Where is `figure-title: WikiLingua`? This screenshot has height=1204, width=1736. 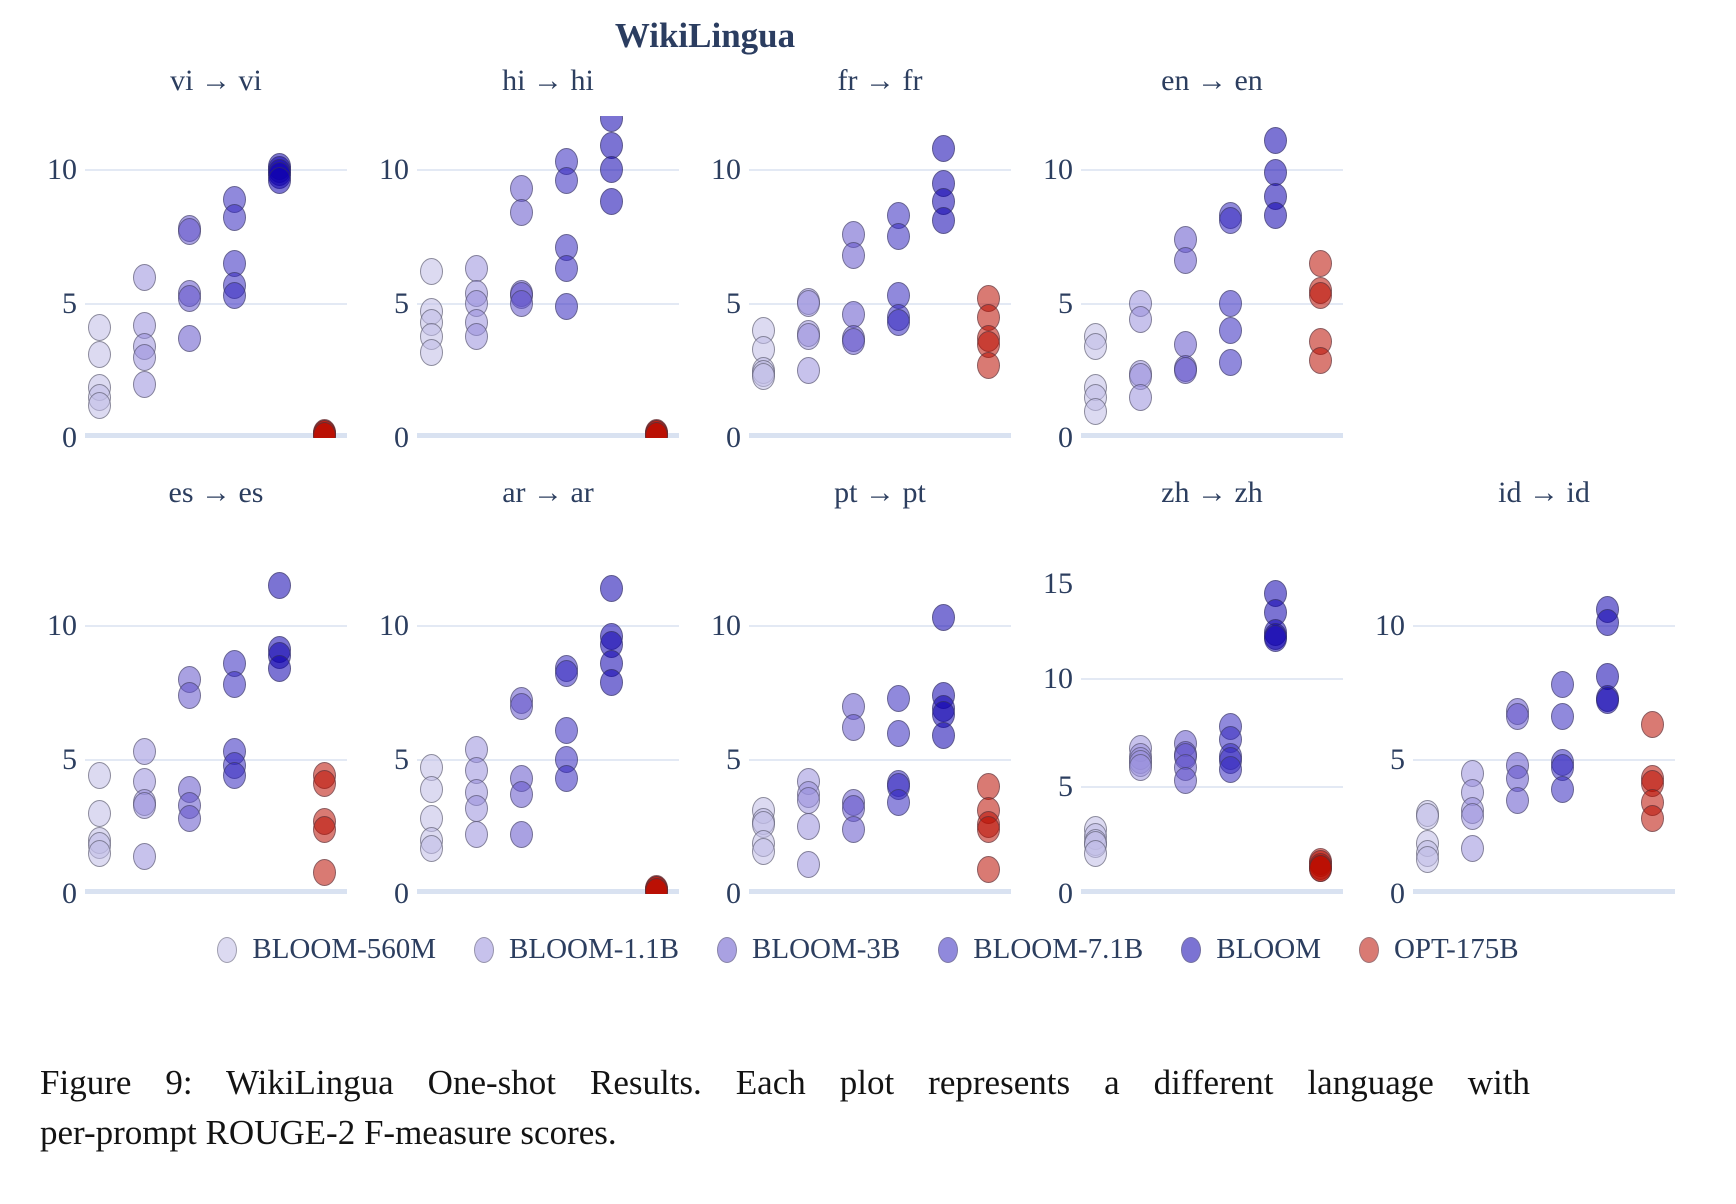 figure-title: WikiLingua is located at coordinates (705, 35).